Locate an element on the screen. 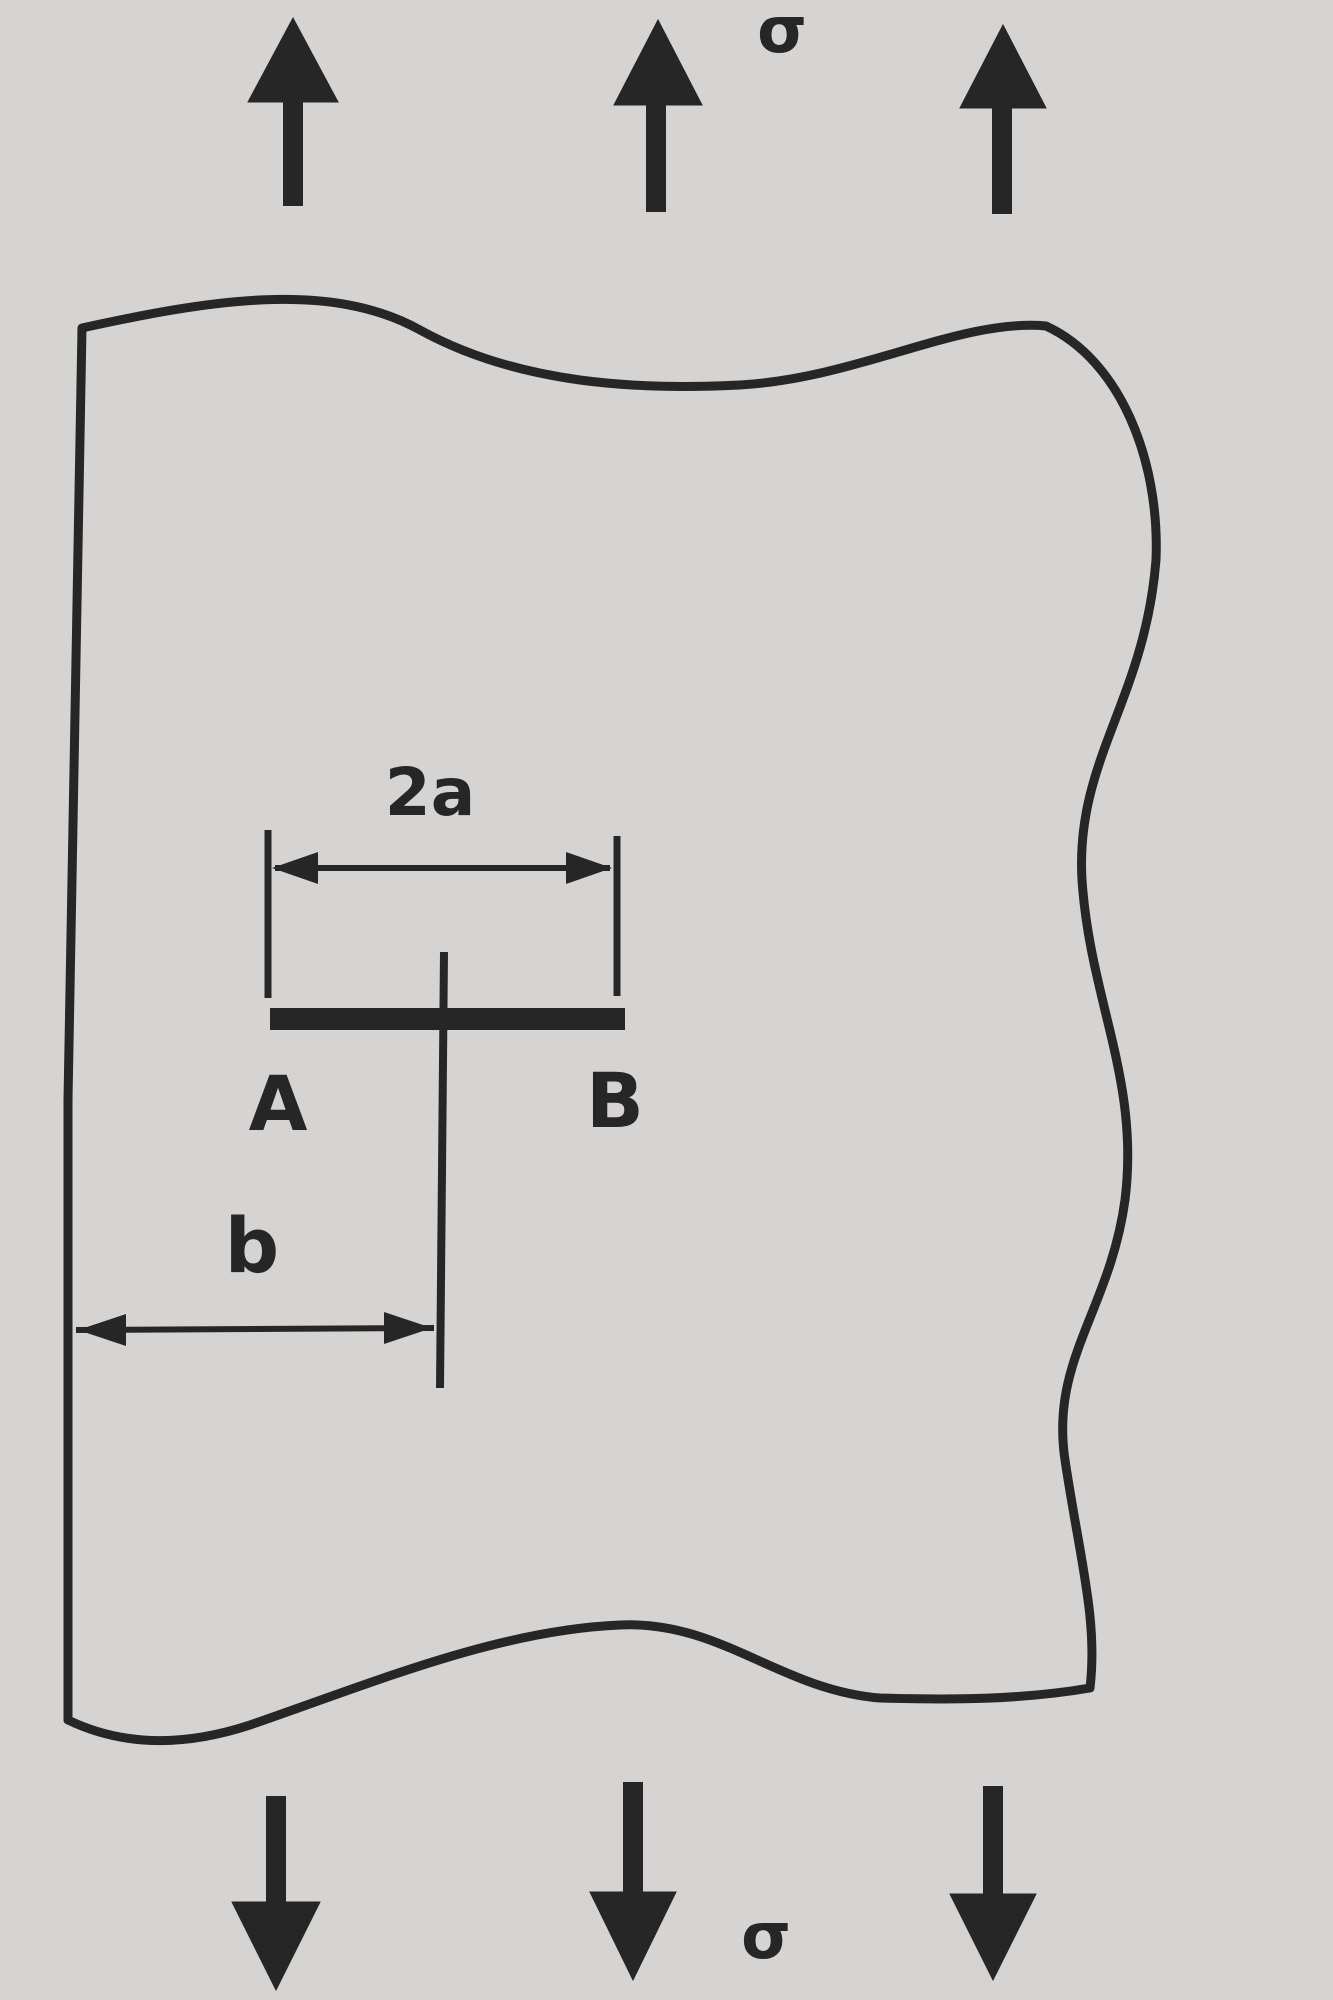 This screenshot has height=2000, width=1333. crack-length-label: 2a is located at coordinates (430, 792).